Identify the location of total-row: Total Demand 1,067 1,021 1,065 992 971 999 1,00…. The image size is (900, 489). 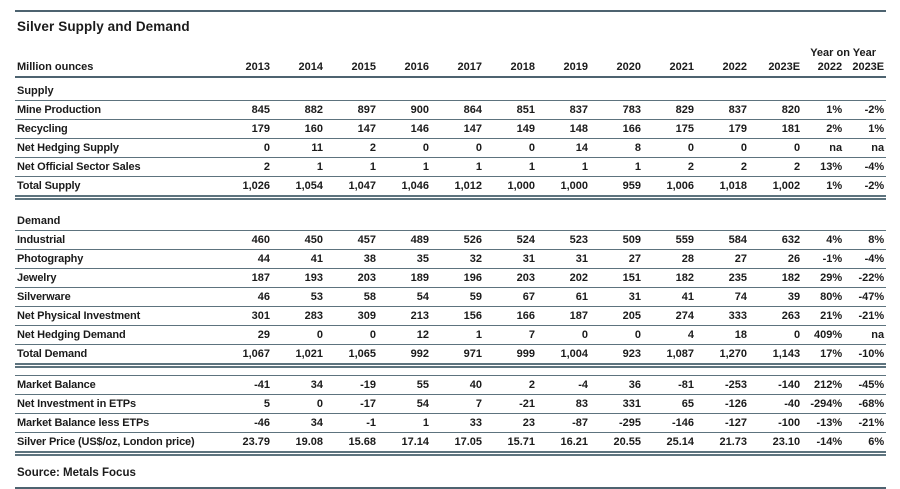
(451, 356).